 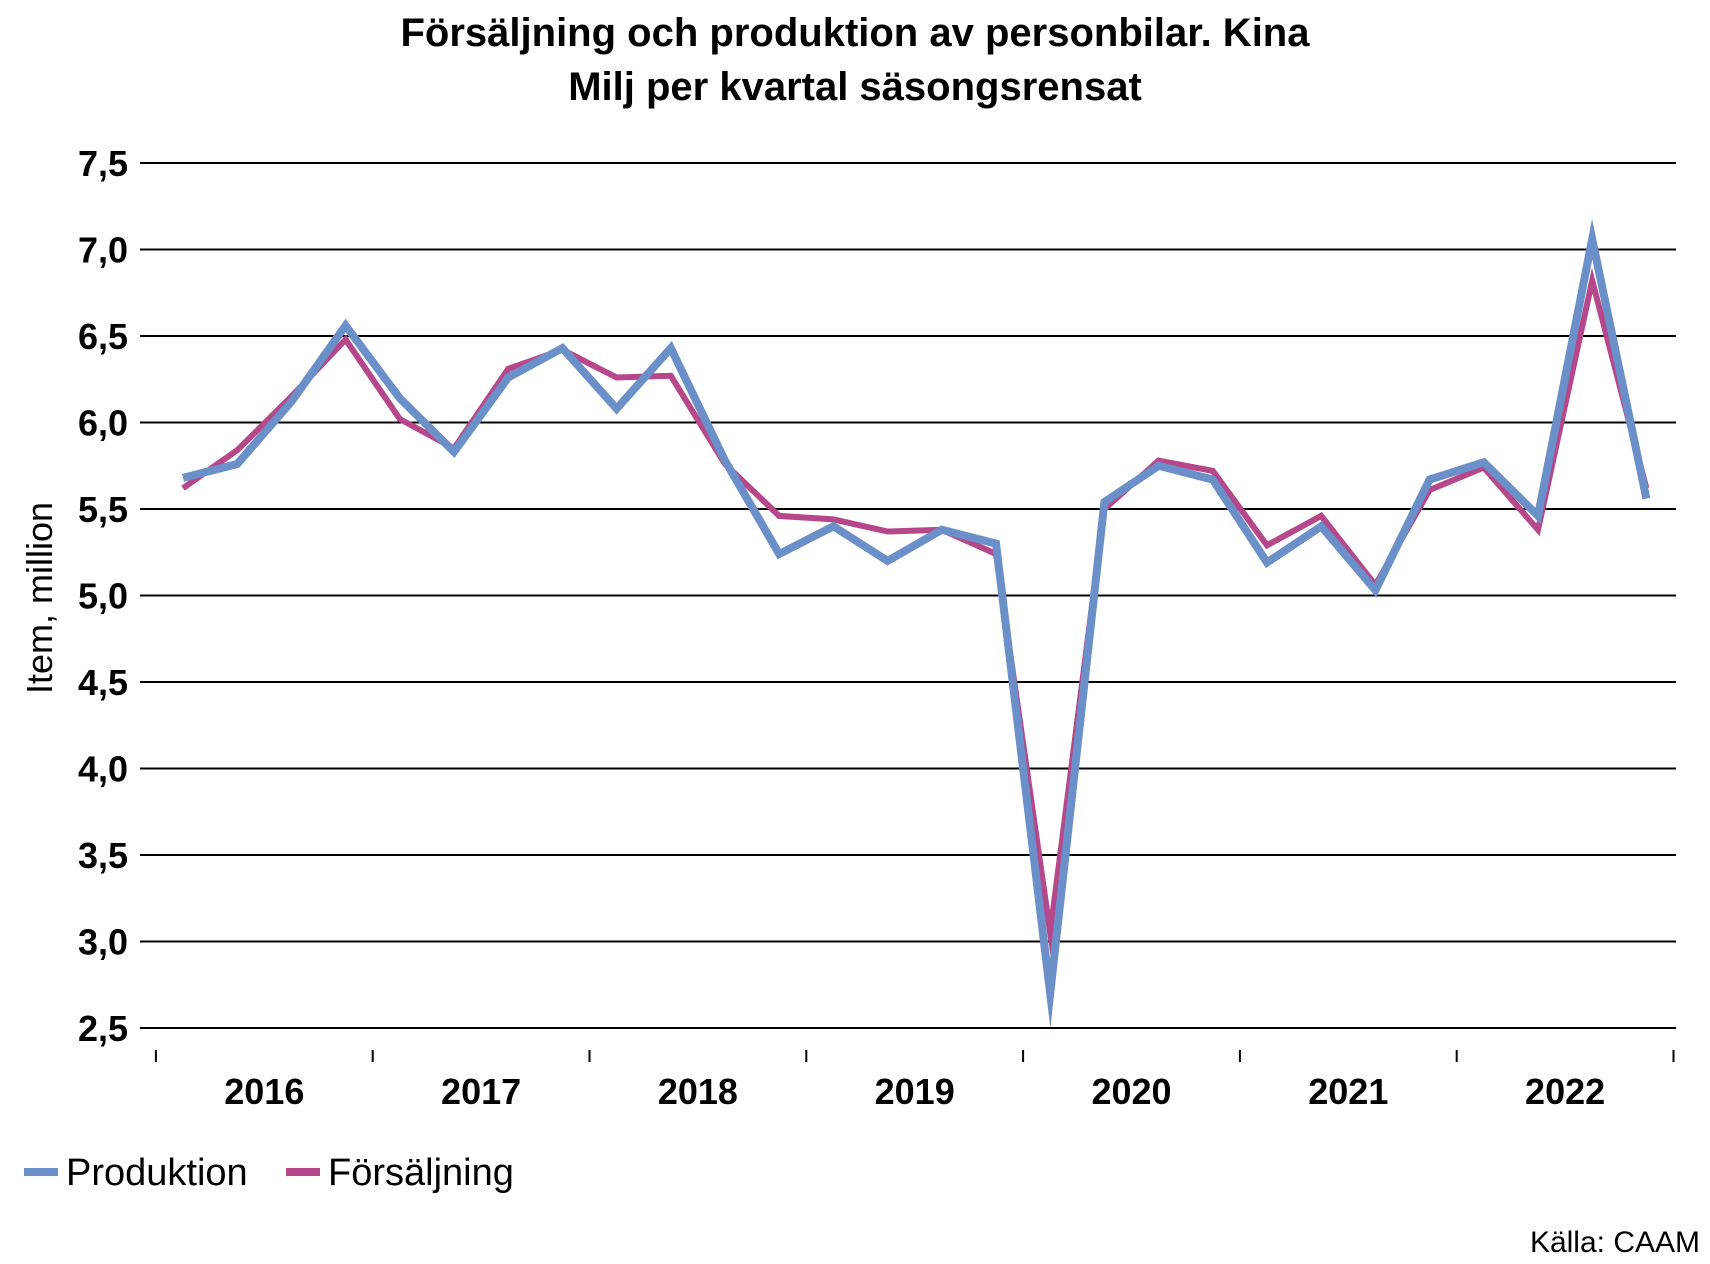 I want to click on x-tick-label: 2016, so click(x=264, y=1091).